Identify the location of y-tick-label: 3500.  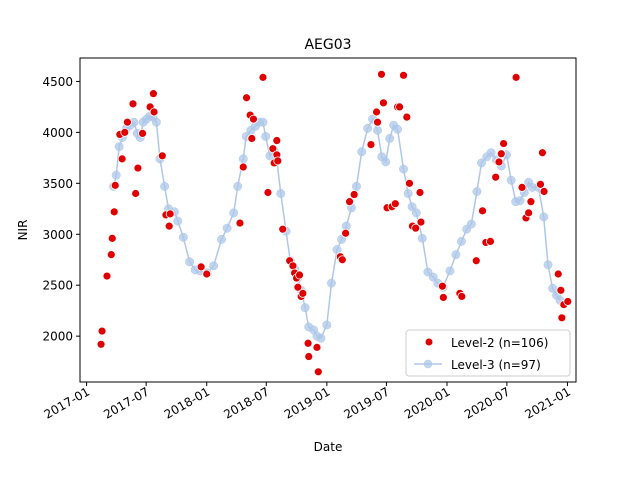
(57, 184).